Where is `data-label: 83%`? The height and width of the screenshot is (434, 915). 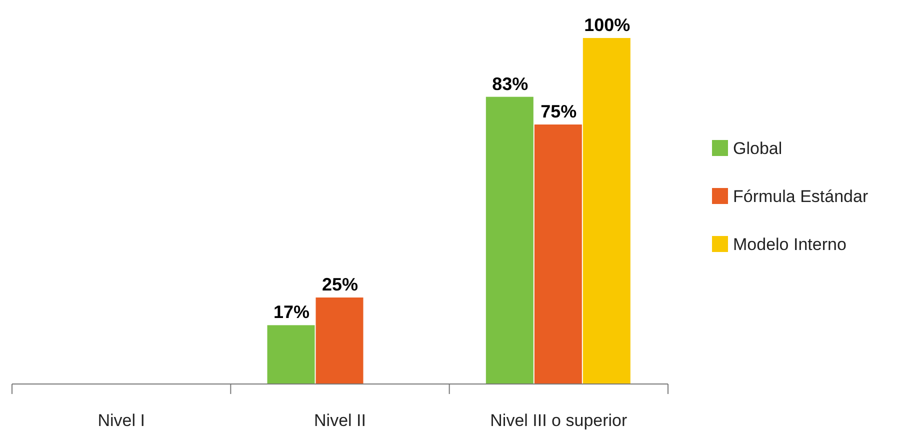
data-label: 83% is located at coordinates (510, 84).